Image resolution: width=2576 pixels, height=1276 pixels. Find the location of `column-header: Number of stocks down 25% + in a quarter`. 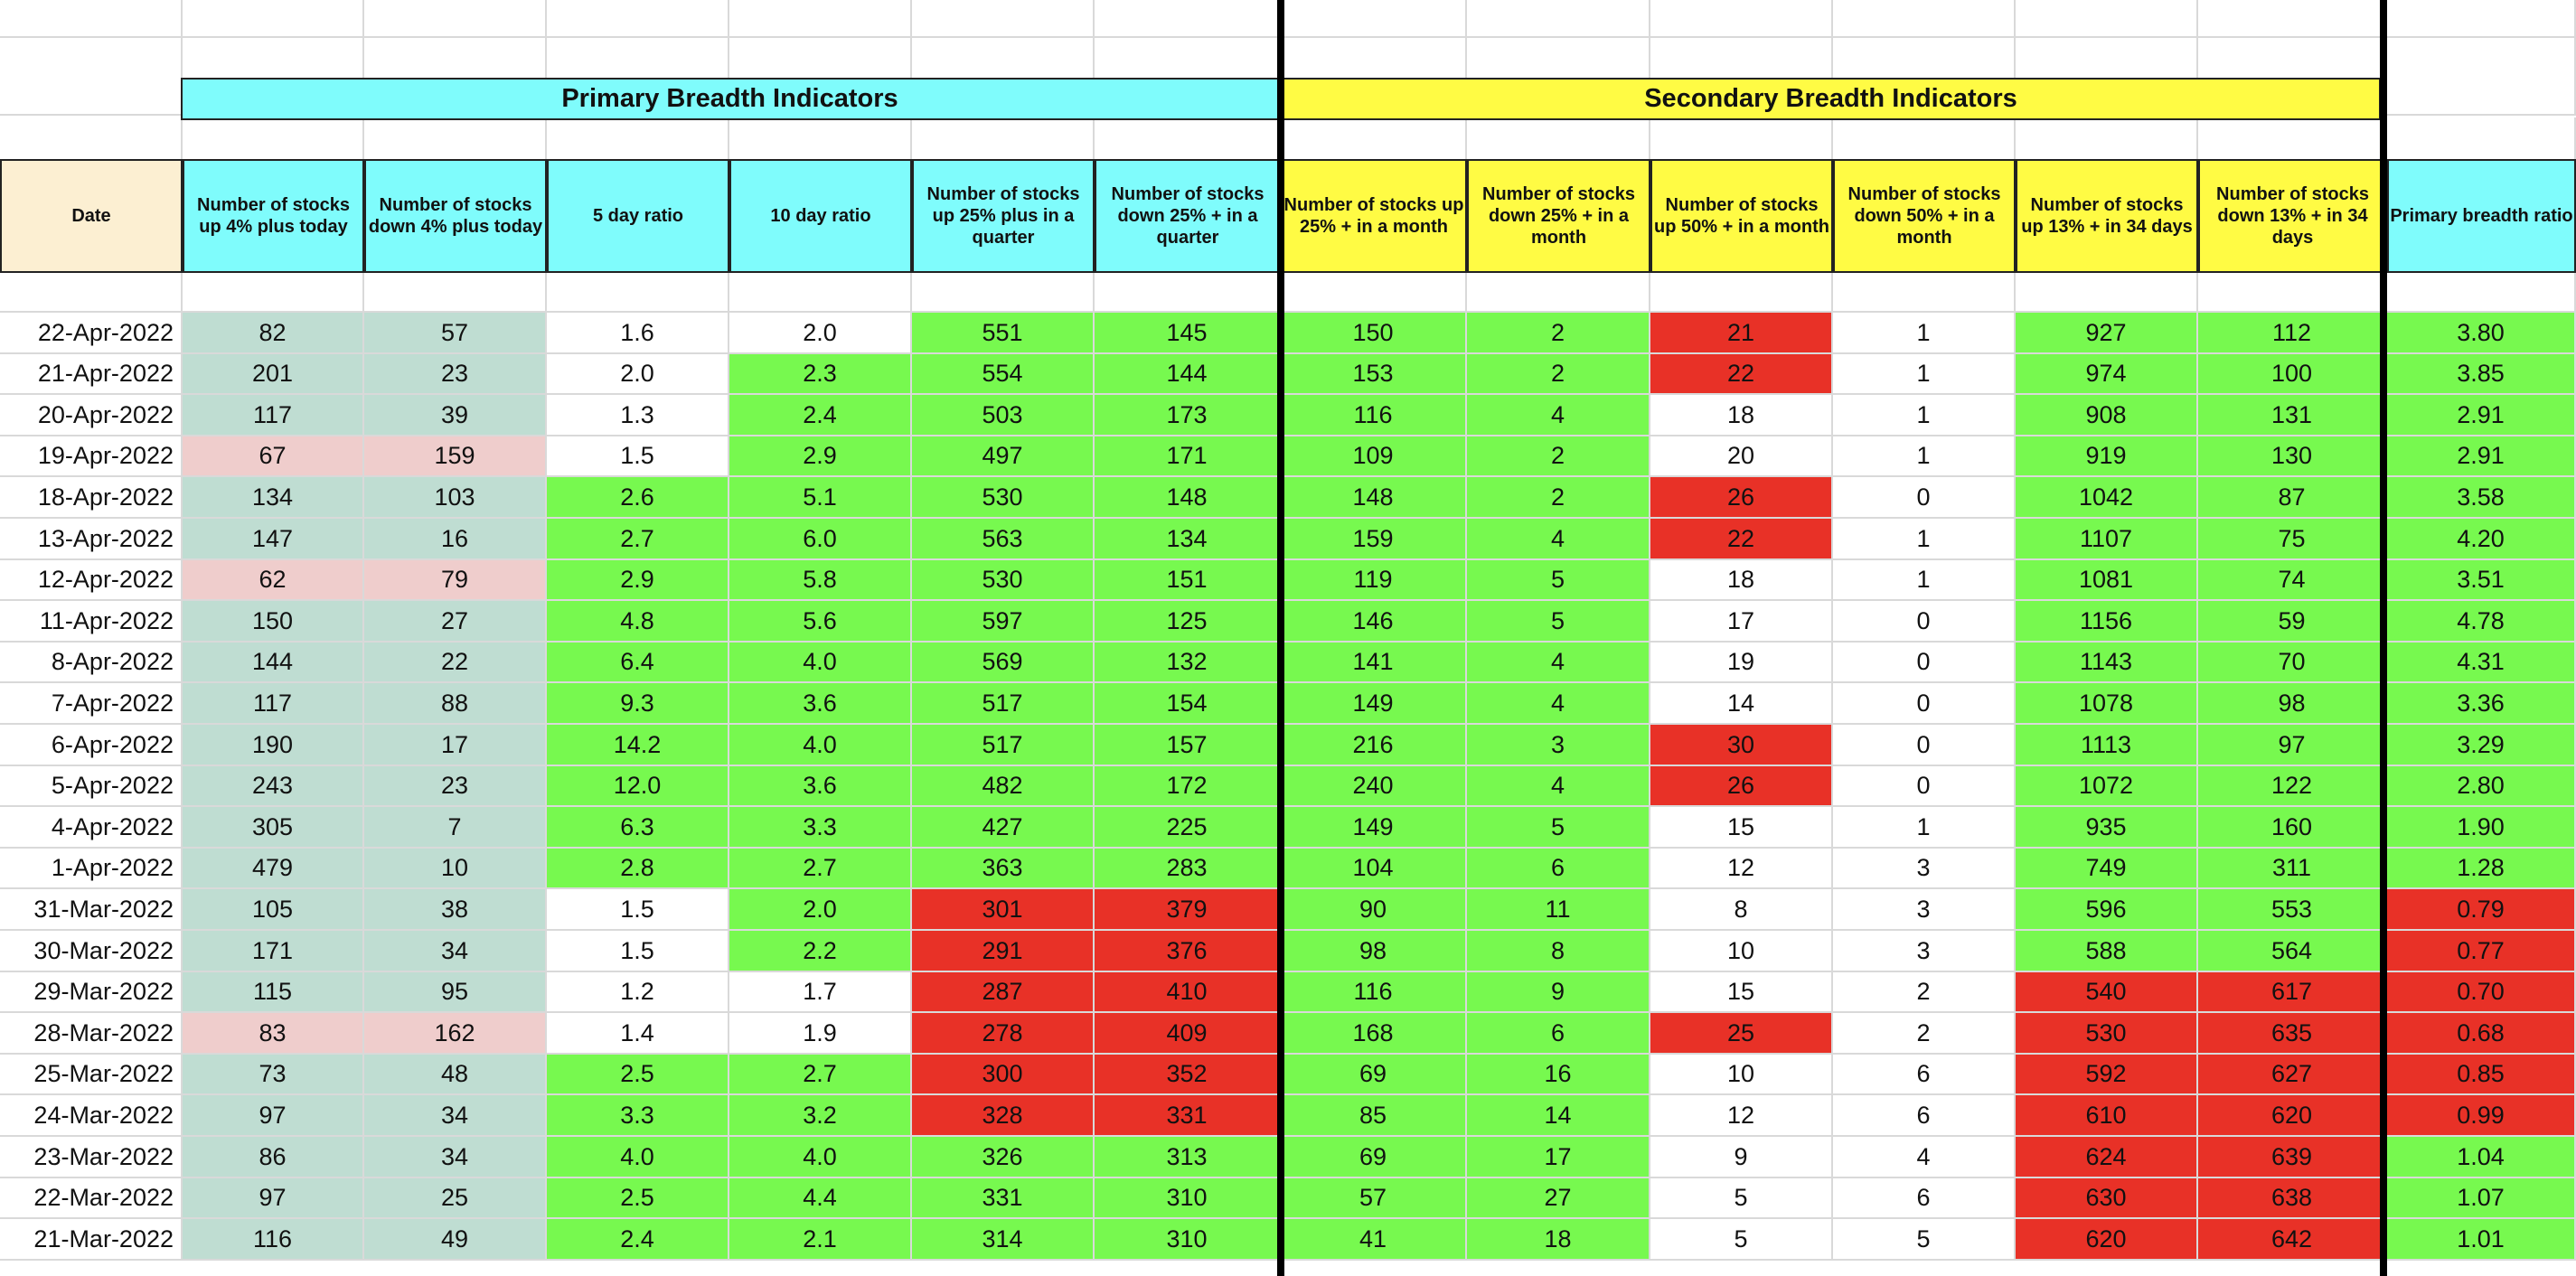

column-header: Number of stocks down 25% + in a quarter is located at coordinates (1188, 216).